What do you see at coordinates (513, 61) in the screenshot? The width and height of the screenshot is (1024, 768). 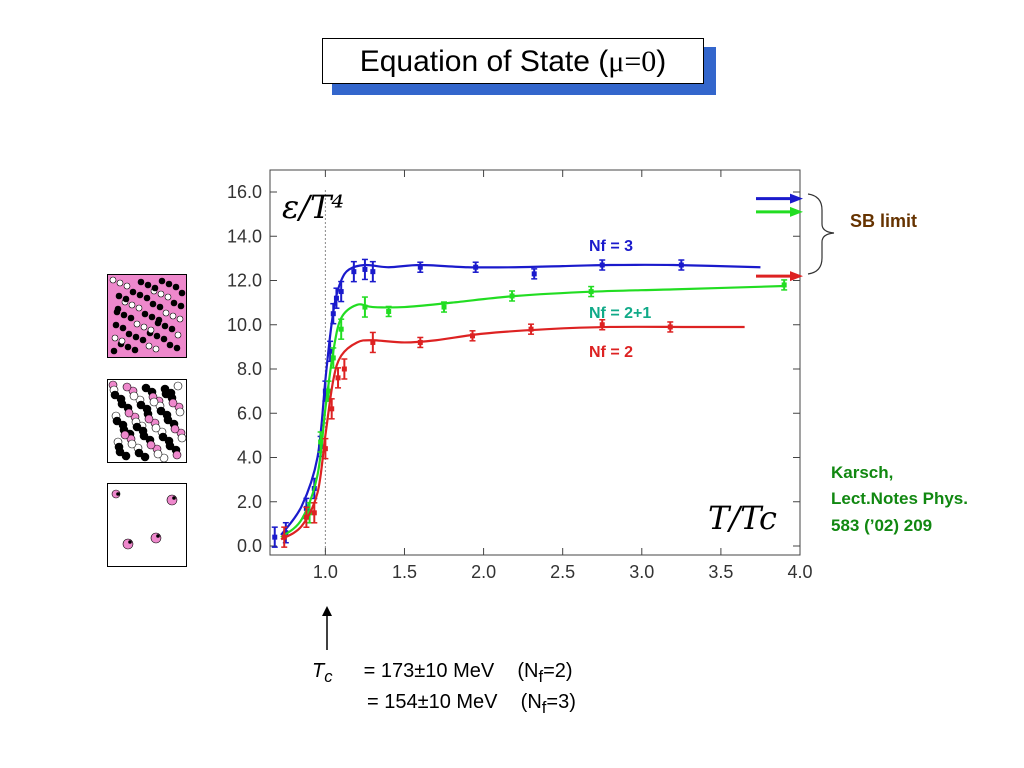 I see `page-title: Equation of State (μ=0)` at bounding box center [513, 61].